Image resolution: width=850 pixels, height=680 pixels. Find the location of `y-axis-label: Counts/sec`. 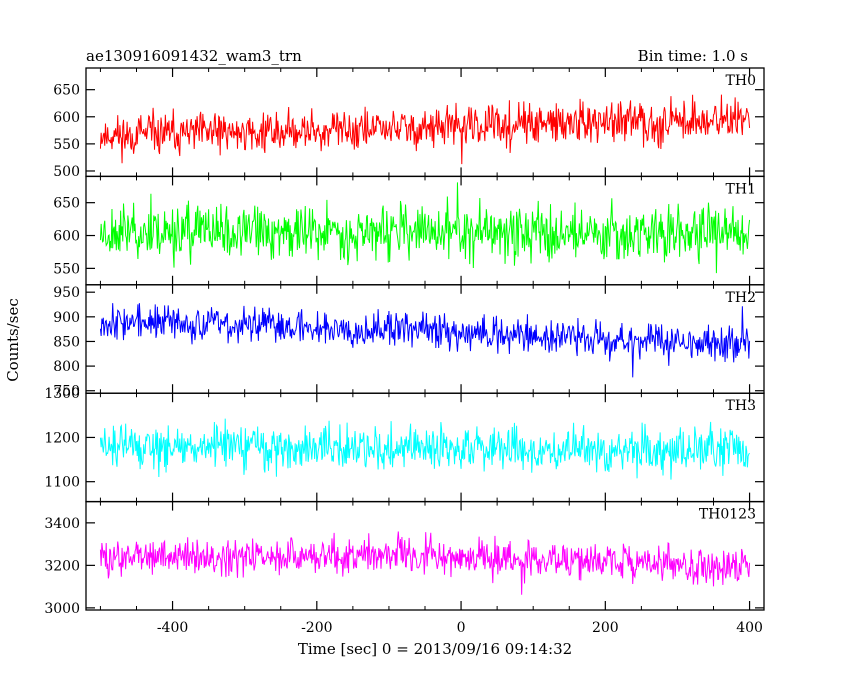

y-axis-label: Counts/sec is located at coordinates (13, 340).